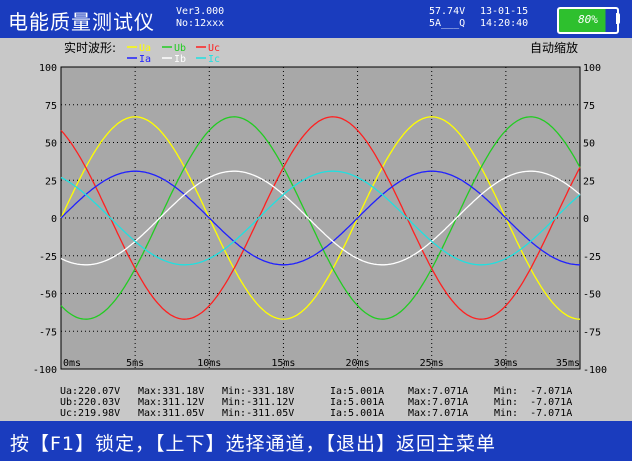 This screenshot has height=461, width=632. Describe the element at coordinates (200, 11) in the screenshot. I see `version-label: Ver3.000` at that location.